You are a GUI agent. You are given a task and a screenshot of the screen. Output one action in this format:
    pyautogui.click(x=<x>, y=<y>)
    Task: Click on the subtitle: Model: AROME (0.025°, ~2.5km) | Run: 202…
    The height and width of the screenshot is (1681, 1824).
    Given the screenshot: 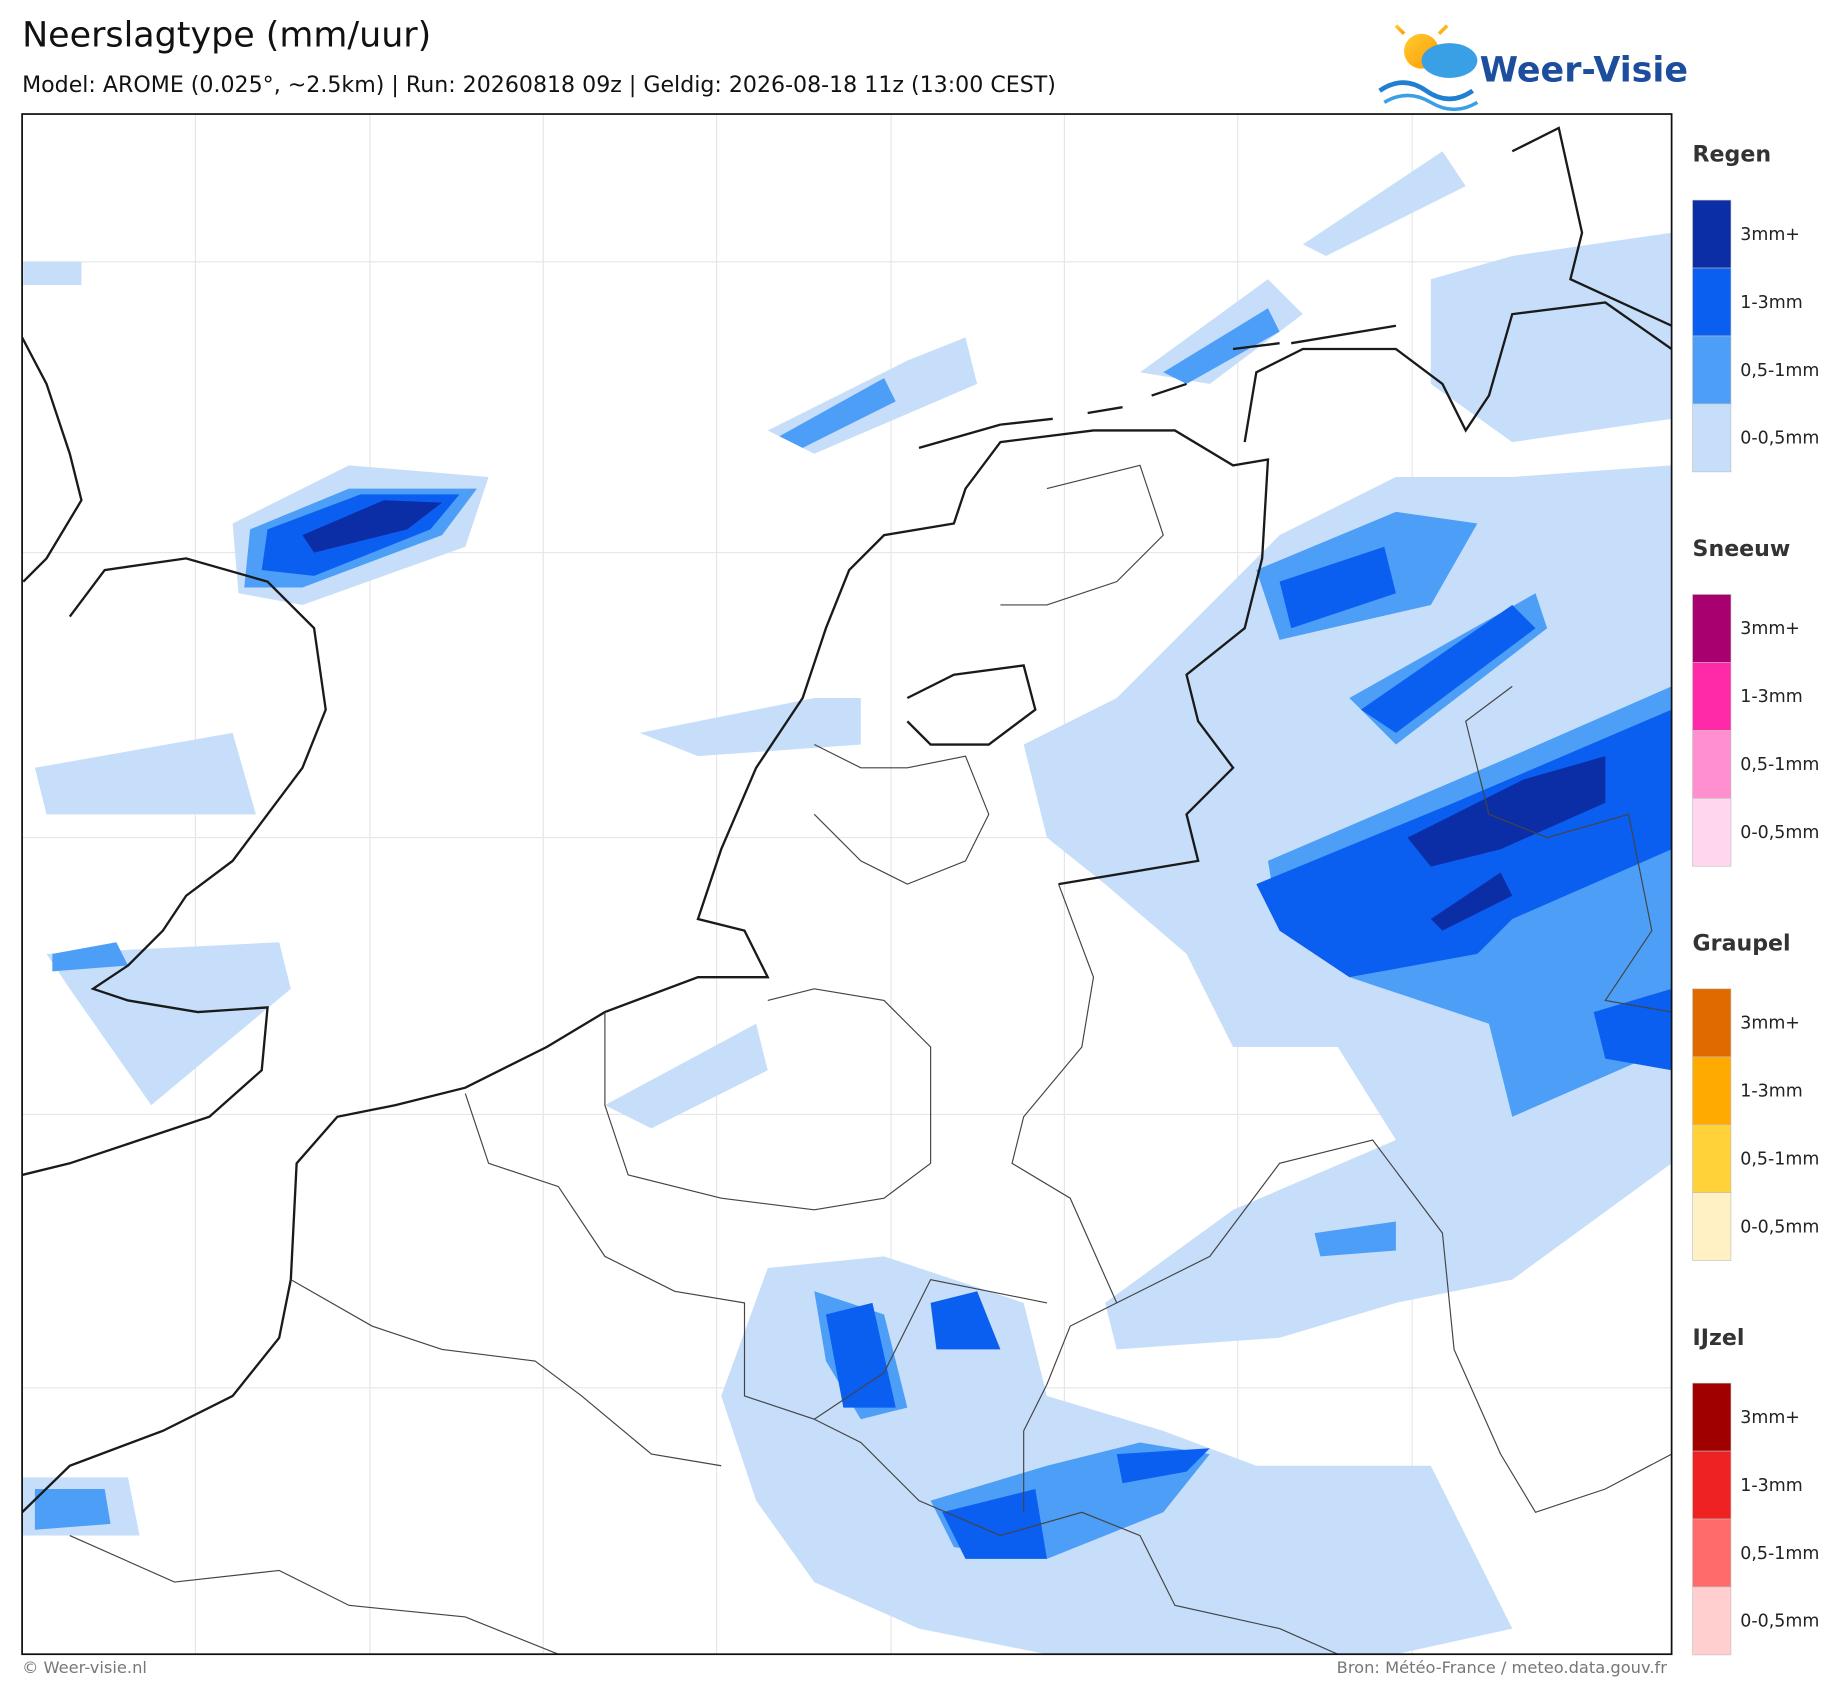 What is the action you would take?
    pyautogui.click(x=539, y=85)
    